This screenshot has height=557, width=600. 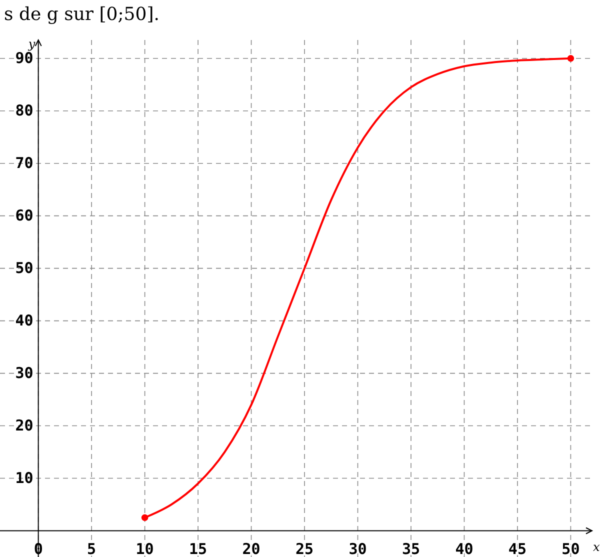 What do you see at coordinates (517, 548) in the screenshot?
I see `x-tick-label: 45` at bounding box center [517, 548].